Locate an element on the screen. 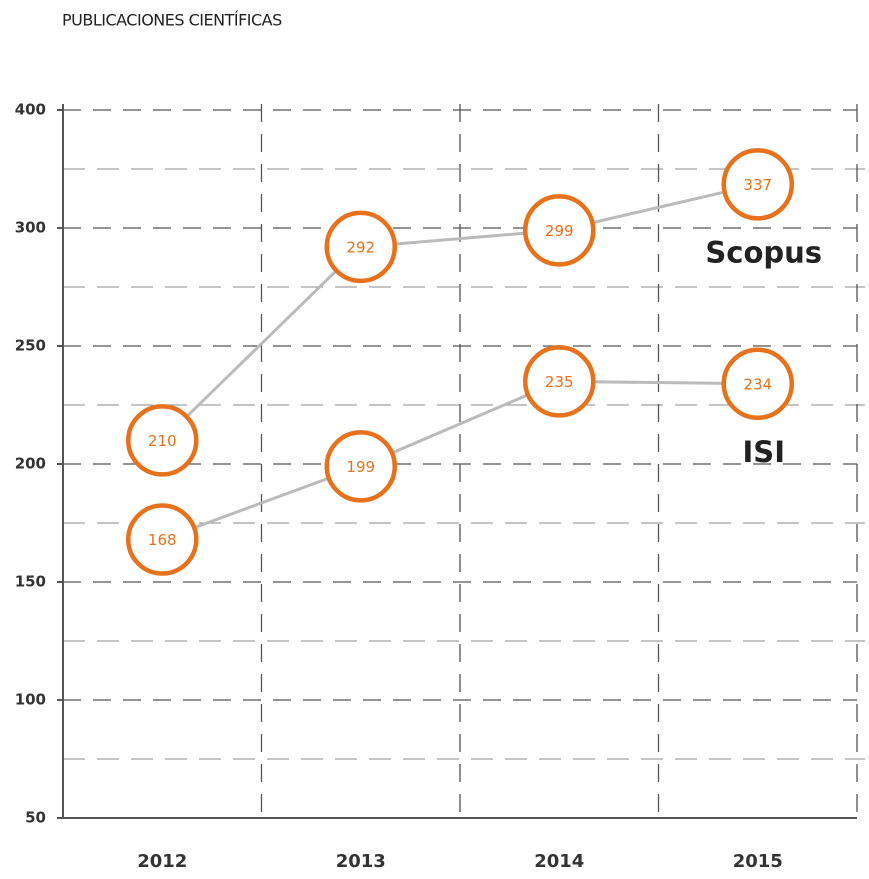 This screenshot has height=879, width=869. y-tick-label: 200 is located at coordinates (30, 464).